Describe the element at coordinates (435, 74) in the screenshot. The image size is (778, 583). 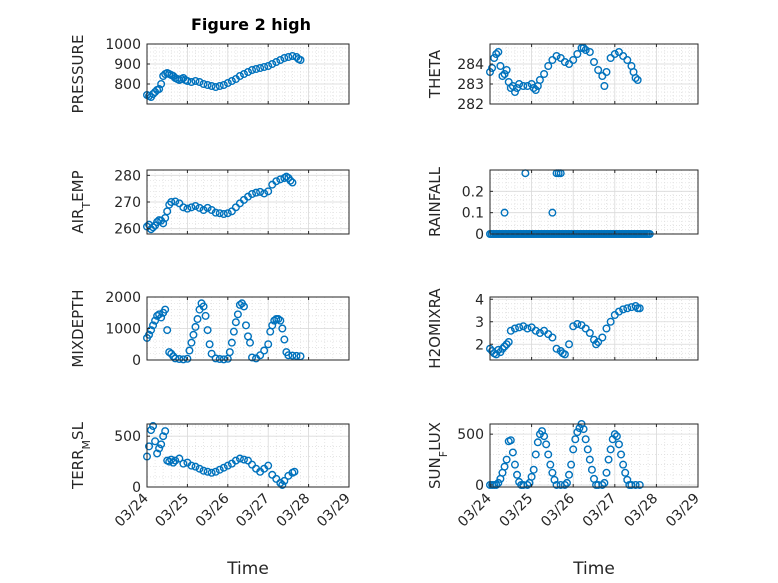
I see `y-axis-label: THETA` at that location.